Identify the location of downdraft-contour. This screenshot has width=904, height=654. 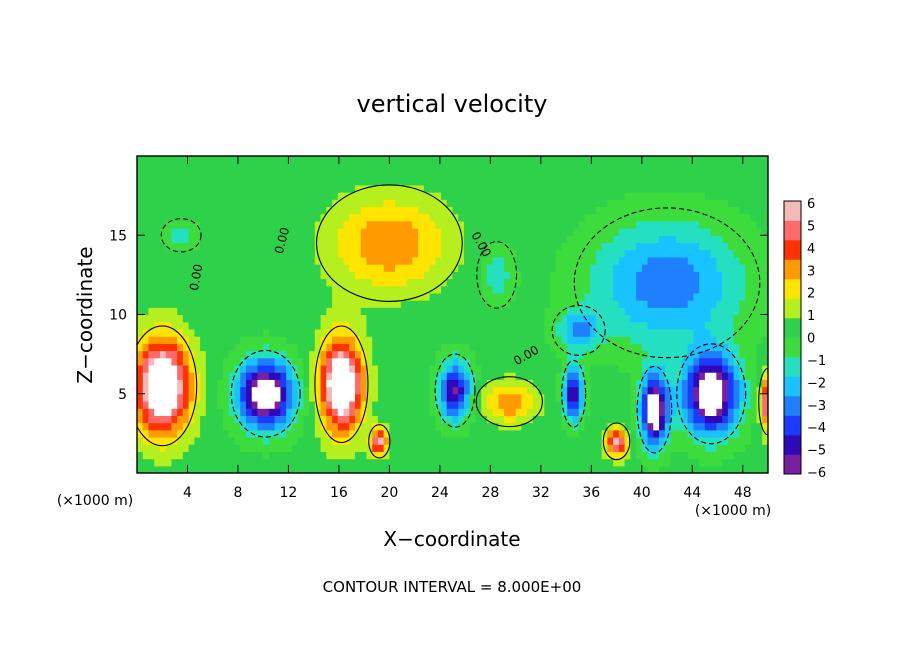
(265, 393).